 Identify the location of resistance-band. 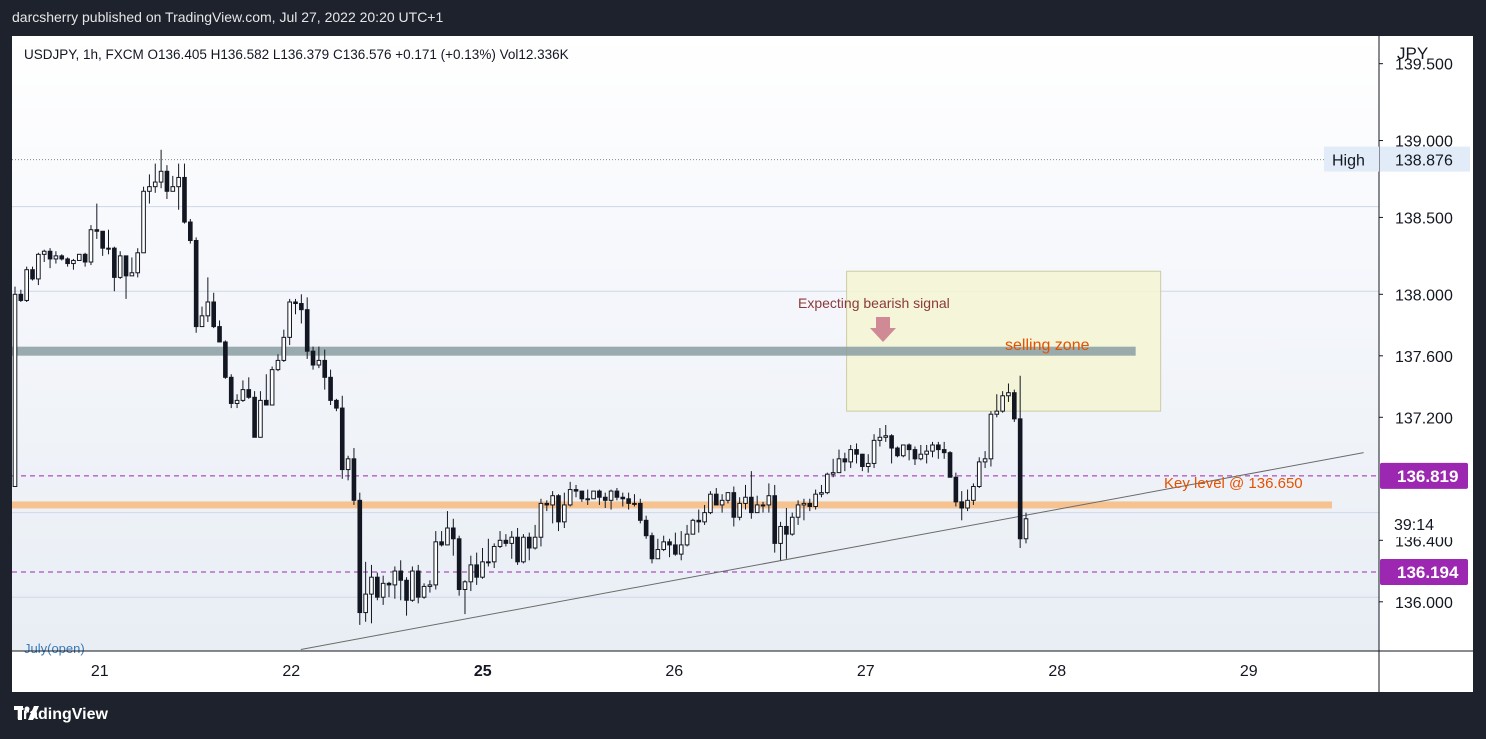
(574, 351).